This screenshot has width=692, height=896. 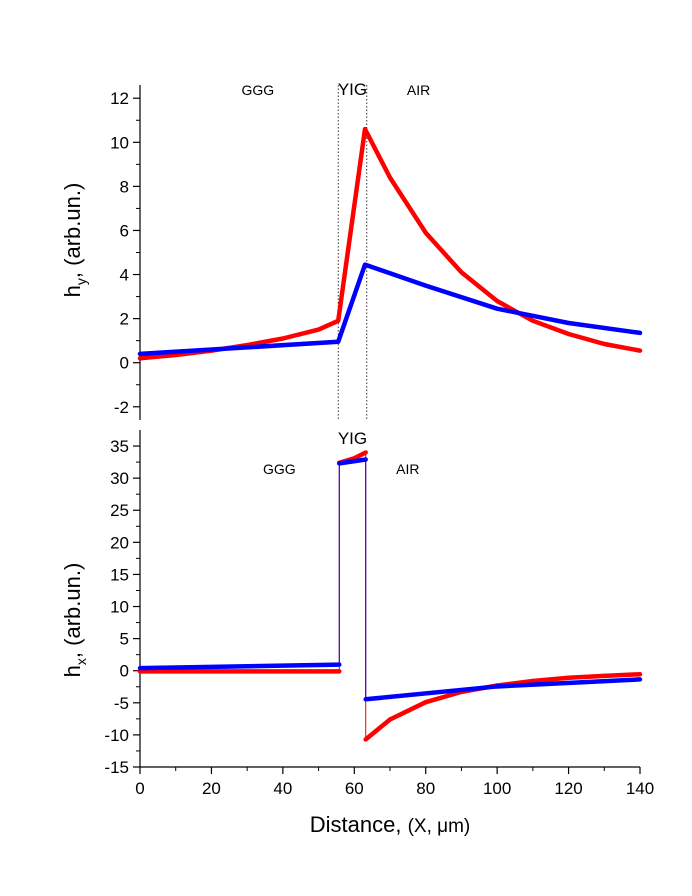 I want to click on bottom-region-labels: GGG YIG AIR, so click(x=341, y=453).